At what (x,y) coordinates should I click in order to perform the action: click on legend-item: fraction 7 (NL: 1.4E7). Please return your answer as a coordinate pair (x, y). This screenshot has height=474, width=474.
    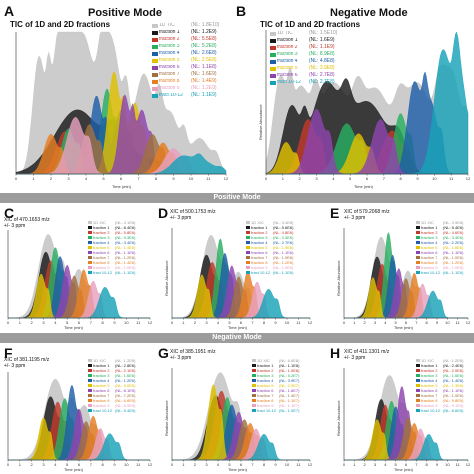
    Looking at the image, I should click on (275, 395).